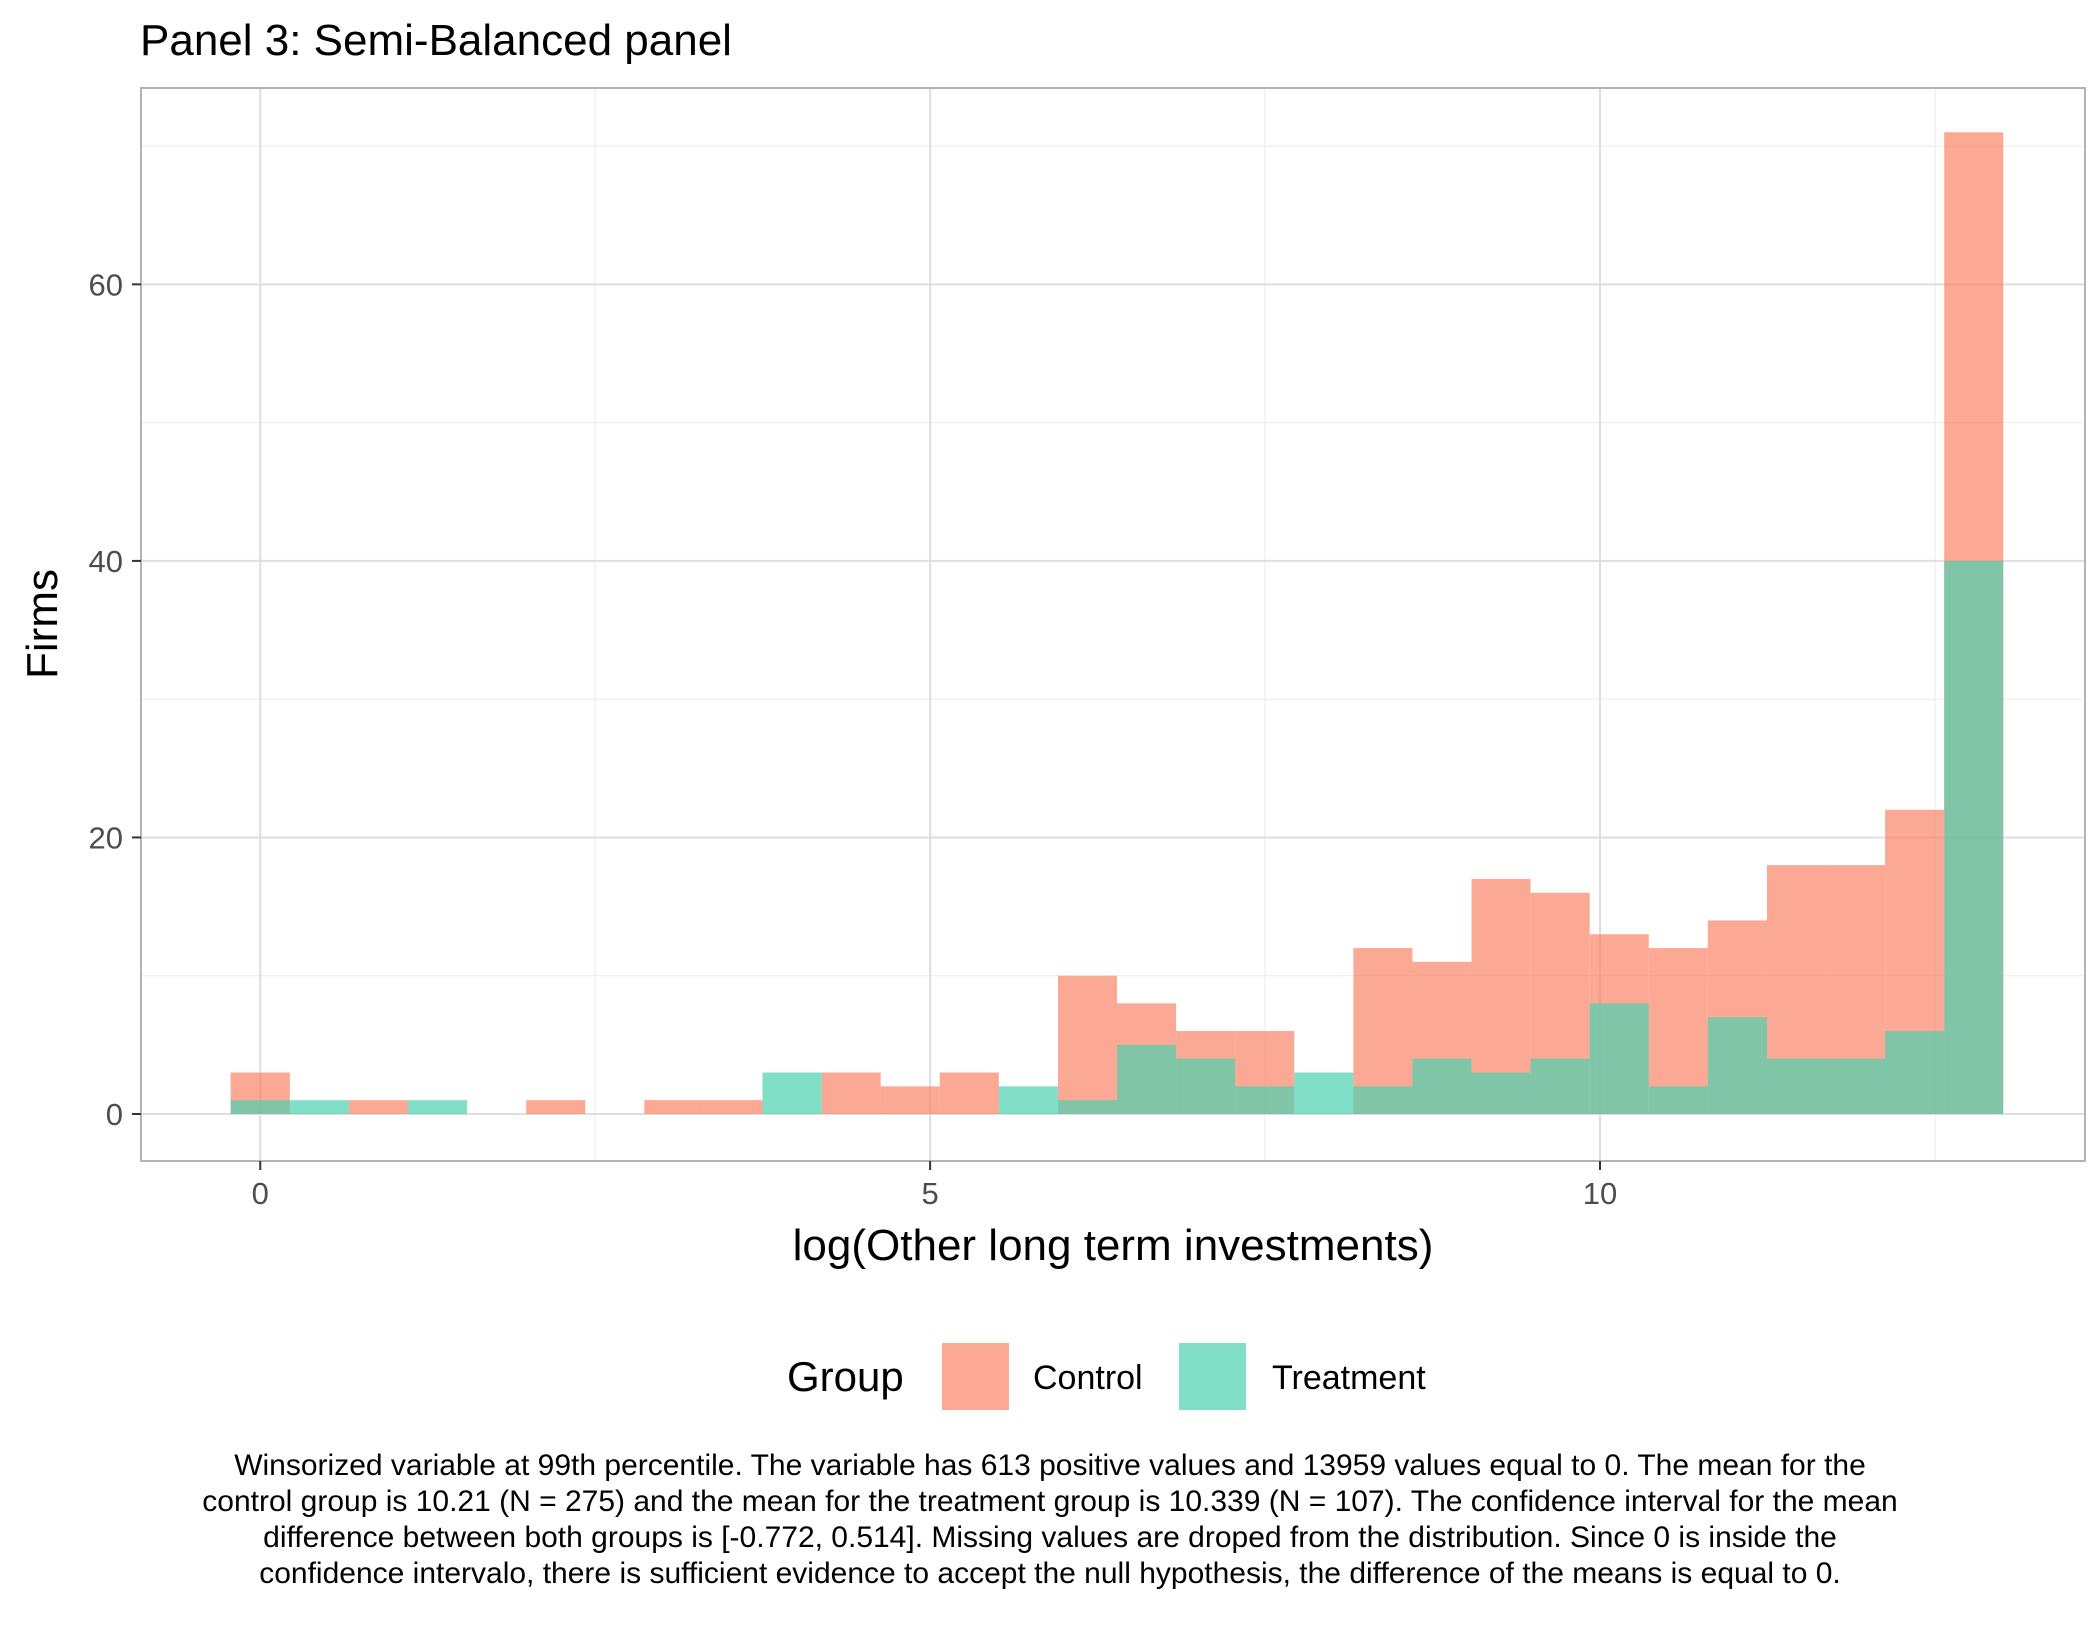 The width and height of the screenshot is (2100, 1650). What do you see at coordinates (436, 40) in the screenshot?
I see `chart-title: Panel 3: Semi-Balanced panel` at bounding box center [436, 40].